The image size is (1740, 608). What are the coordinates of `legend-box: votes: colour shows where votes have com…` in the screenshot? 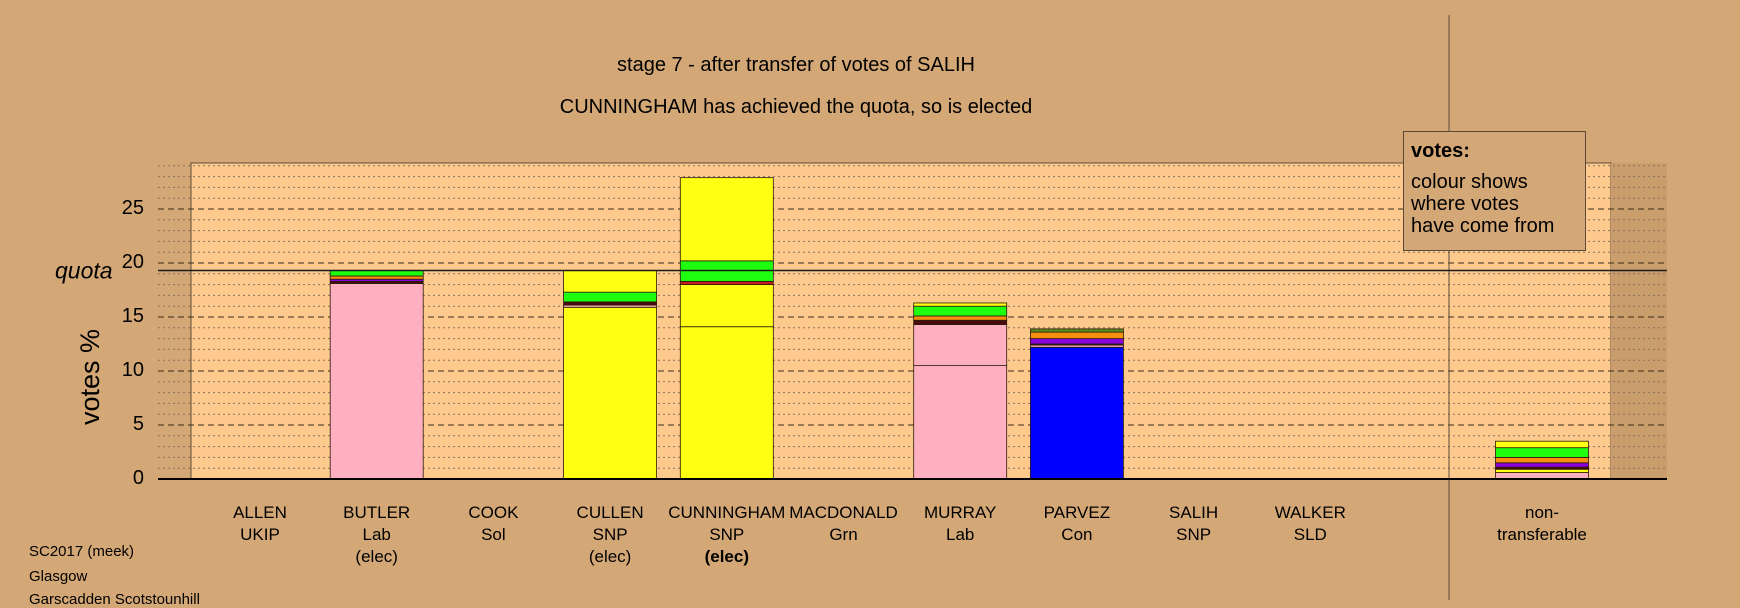 It's located at (1494, 191).